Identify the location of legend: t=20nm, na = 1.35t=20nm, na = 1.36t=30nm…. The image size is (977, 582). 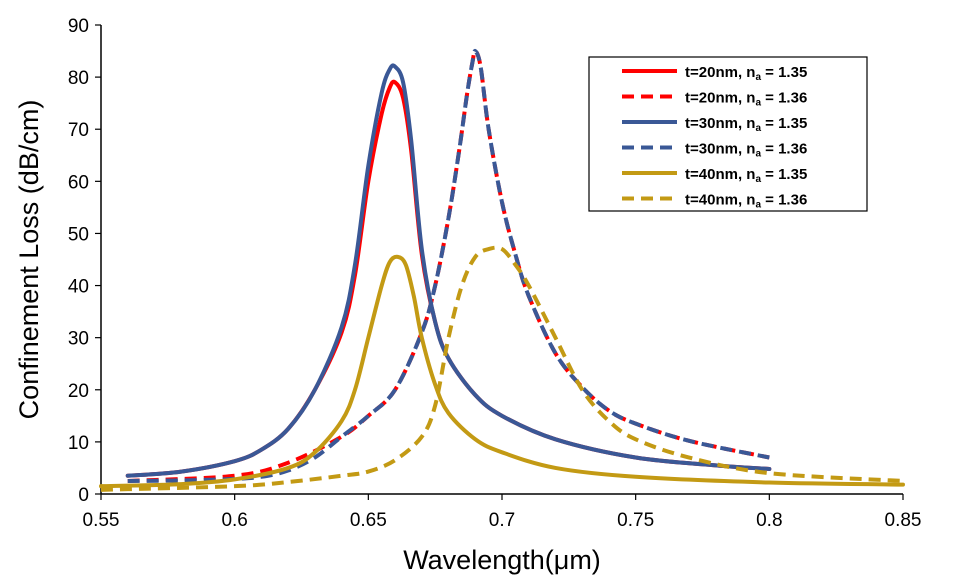
(728, 134).